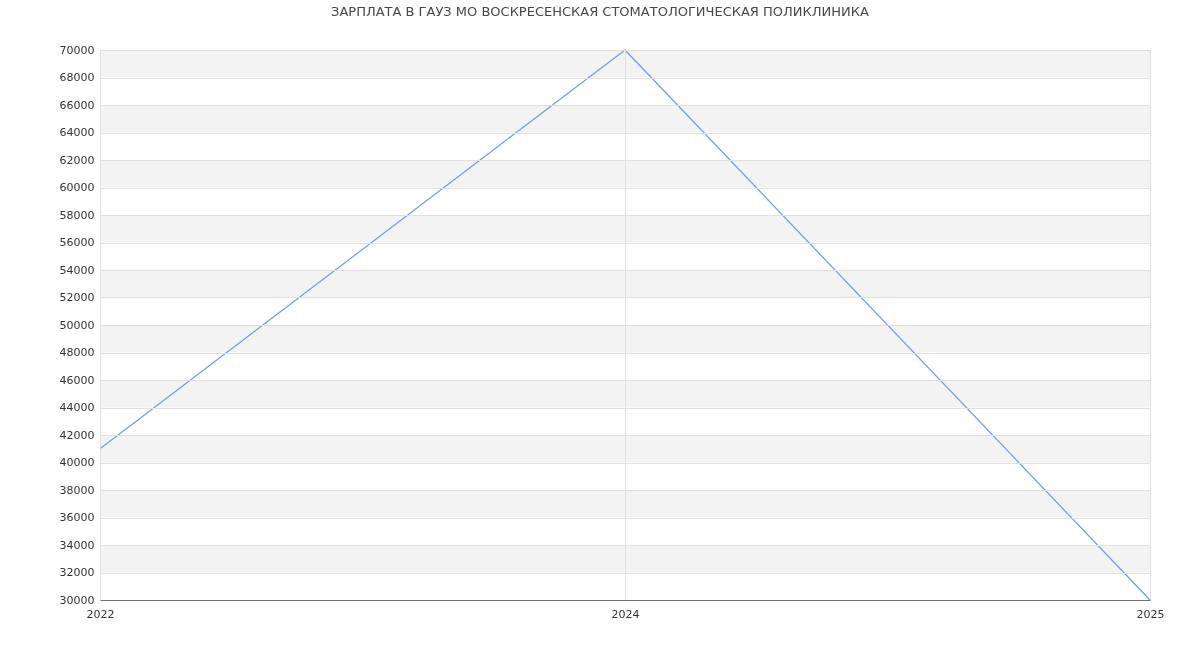  Describe the element at coordinates (77, 572) in the screenshot. I see `y-tick-label: 32000` at that location.